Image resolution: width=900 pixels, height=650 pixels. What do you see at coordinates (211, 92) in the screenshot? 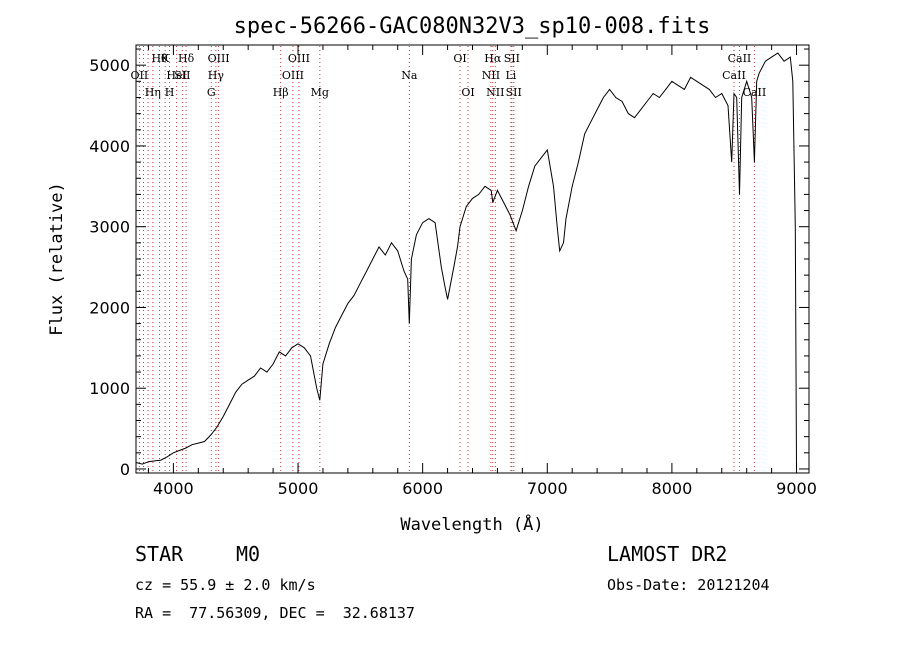
I see `line-marker-label: G` at bounding box center [211, 92].